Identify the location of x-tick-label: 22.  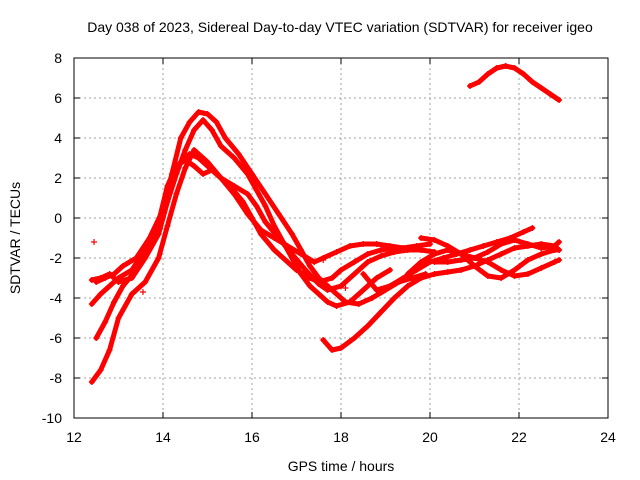
(519, 437).